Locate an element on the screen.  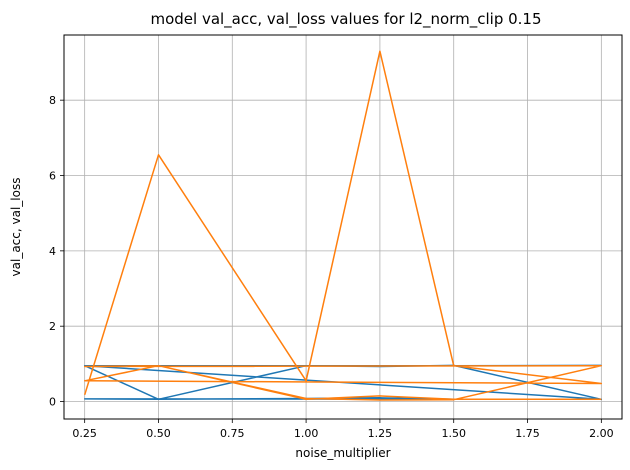
x-tick-label: 1.50 is located at coordinates (453, 433).